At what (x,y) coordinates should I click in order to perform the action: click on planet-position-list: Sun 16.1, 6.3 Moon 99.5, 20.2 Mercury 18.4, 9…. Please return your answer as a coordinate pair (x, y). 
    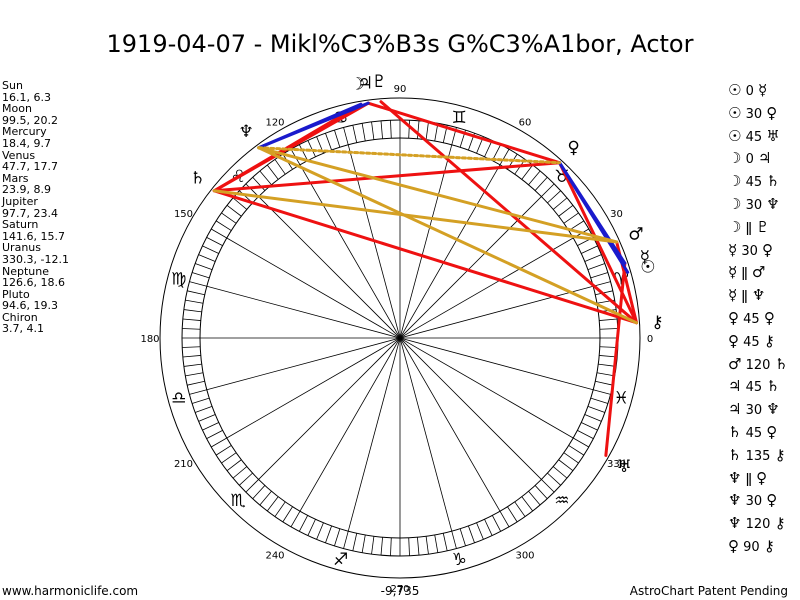
    Looking at the image, I should click on (35, 207).